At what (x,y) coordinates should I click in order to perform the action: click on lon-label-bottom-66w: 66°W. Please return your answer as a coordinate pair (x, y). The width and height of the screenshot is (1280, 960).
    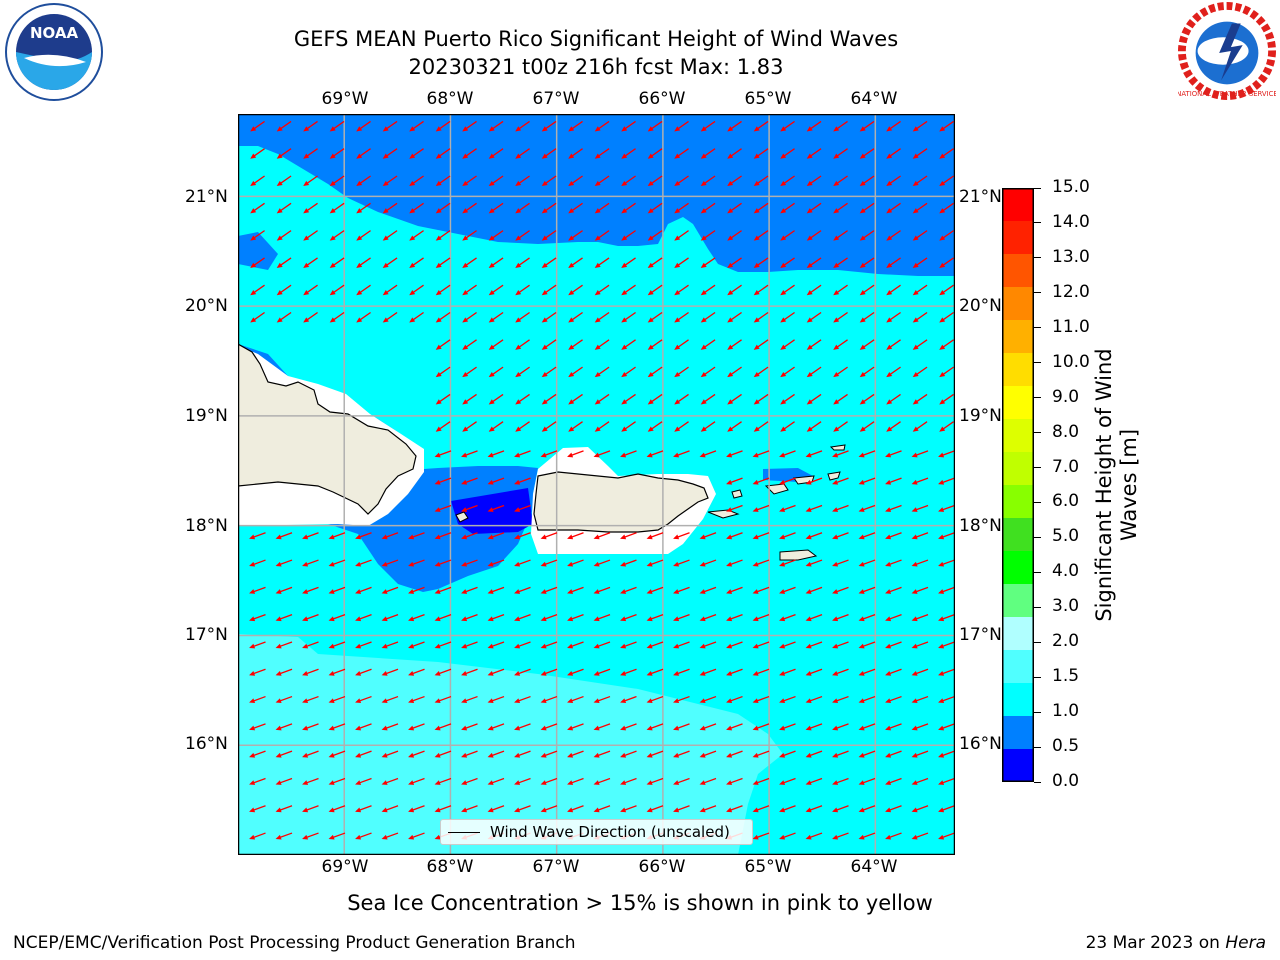
    Looking at the image, I should click on (662, 867).